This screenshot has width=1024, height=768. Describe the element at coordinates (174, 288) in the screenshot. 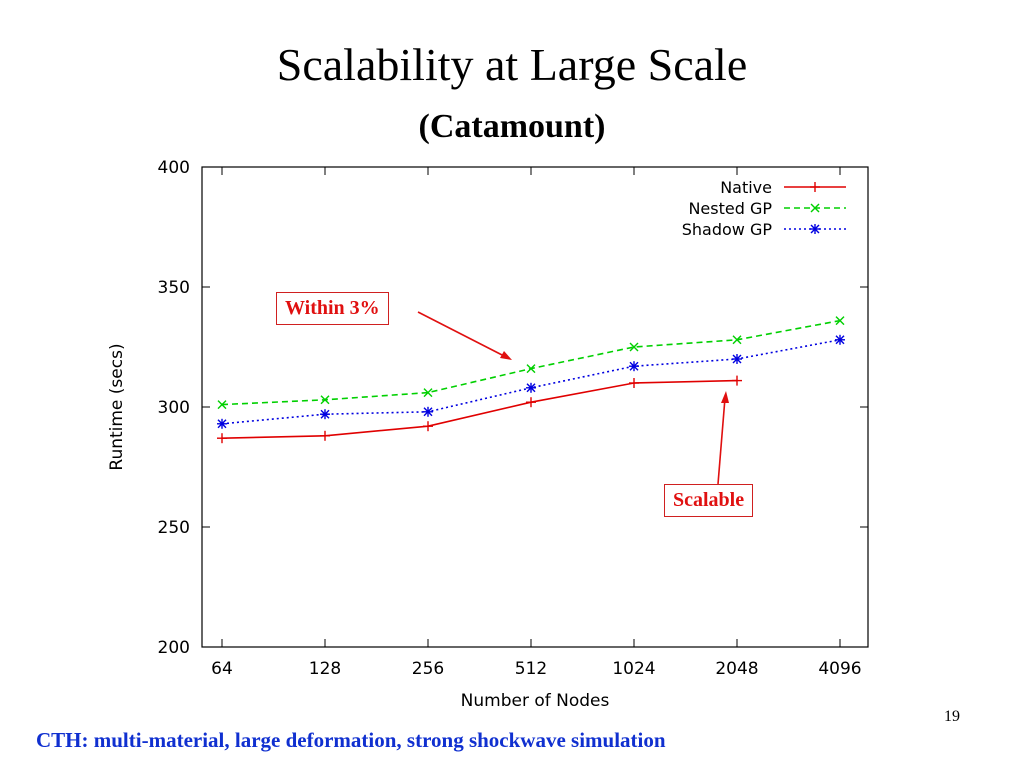

I see `y-tick-label: 350` at that location.